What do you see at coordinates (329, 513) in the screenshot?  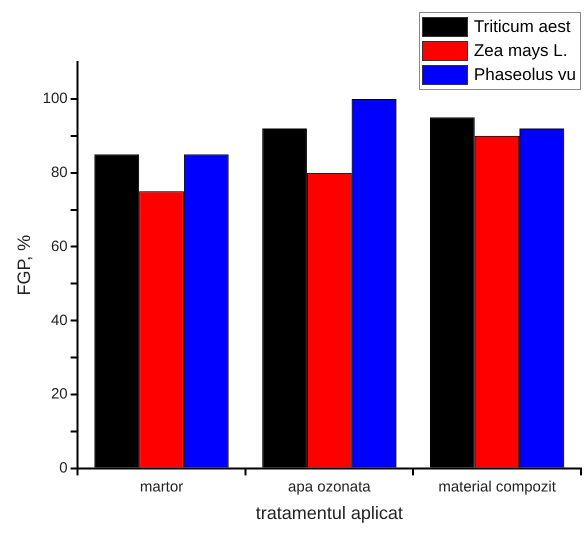 I see `x-axis-title: tratamentul aplicat` at bounding box center [329, 513].